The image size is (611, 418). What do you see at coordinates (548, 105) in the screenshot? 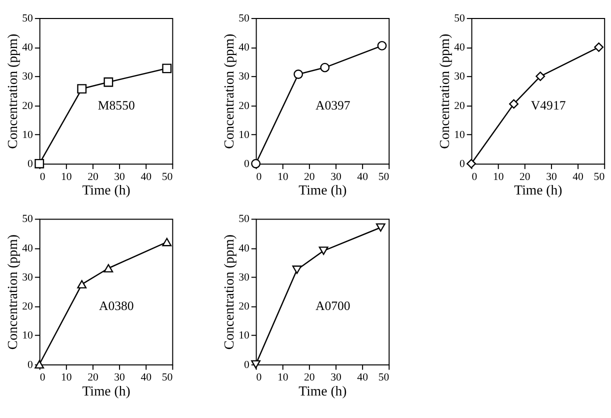
I see `annotation: V4917` at bounding box center [548, 105].